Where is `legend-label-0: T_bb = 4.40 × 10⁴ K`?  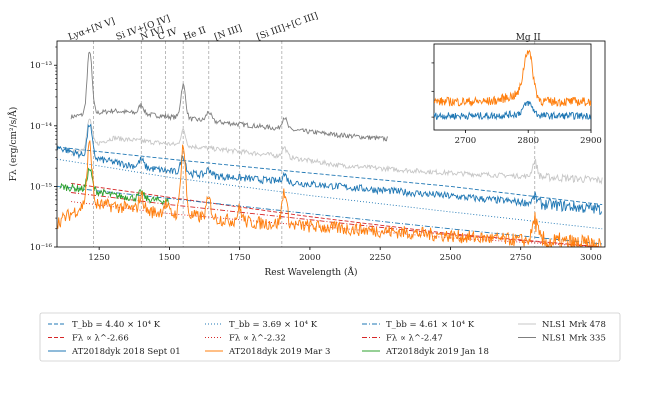
legend-label-0: T_bb = 4.40 × 10⁴ K is located at coordinates (116, 325).